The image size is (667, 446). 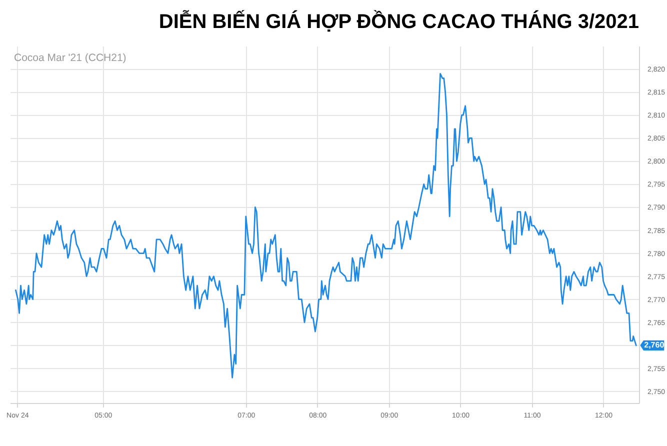 I want to click on chart-title: DIỄN BIẾN GIÁ HỢP ĐỒNG CACAO THÁNG 3/2021, so click(x=398, y=21).